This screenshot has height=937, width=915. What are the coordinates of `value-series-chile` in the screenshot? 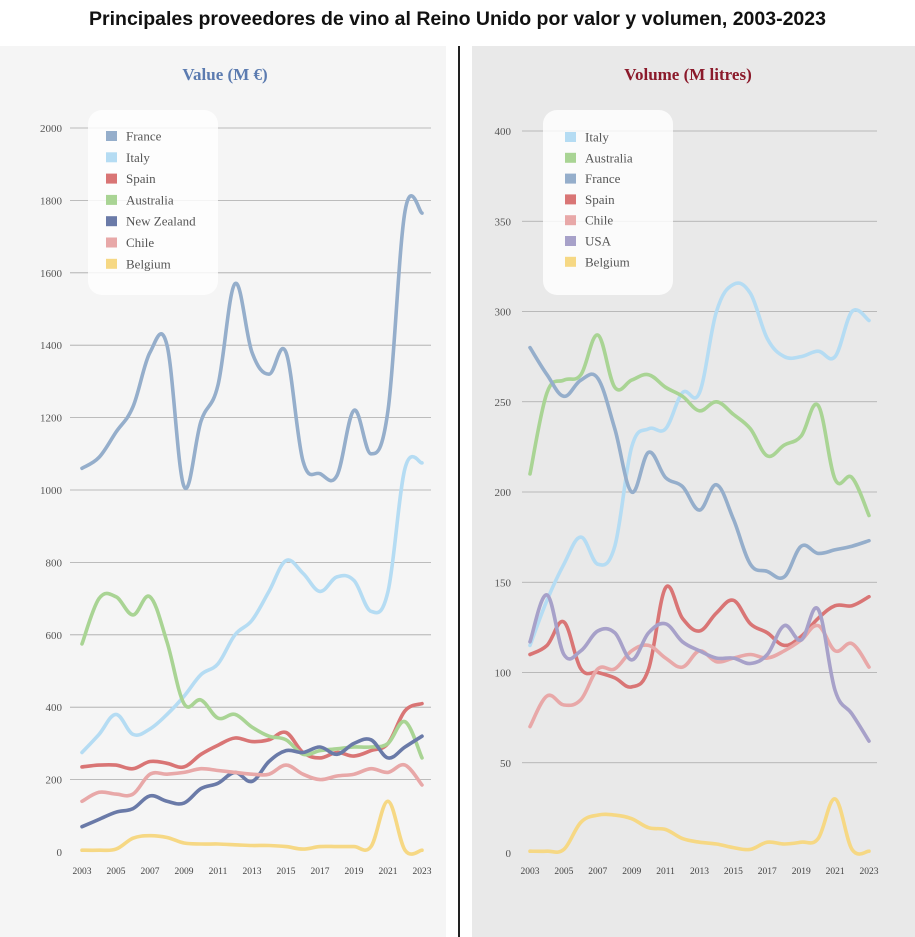 It's located at (252, 783).